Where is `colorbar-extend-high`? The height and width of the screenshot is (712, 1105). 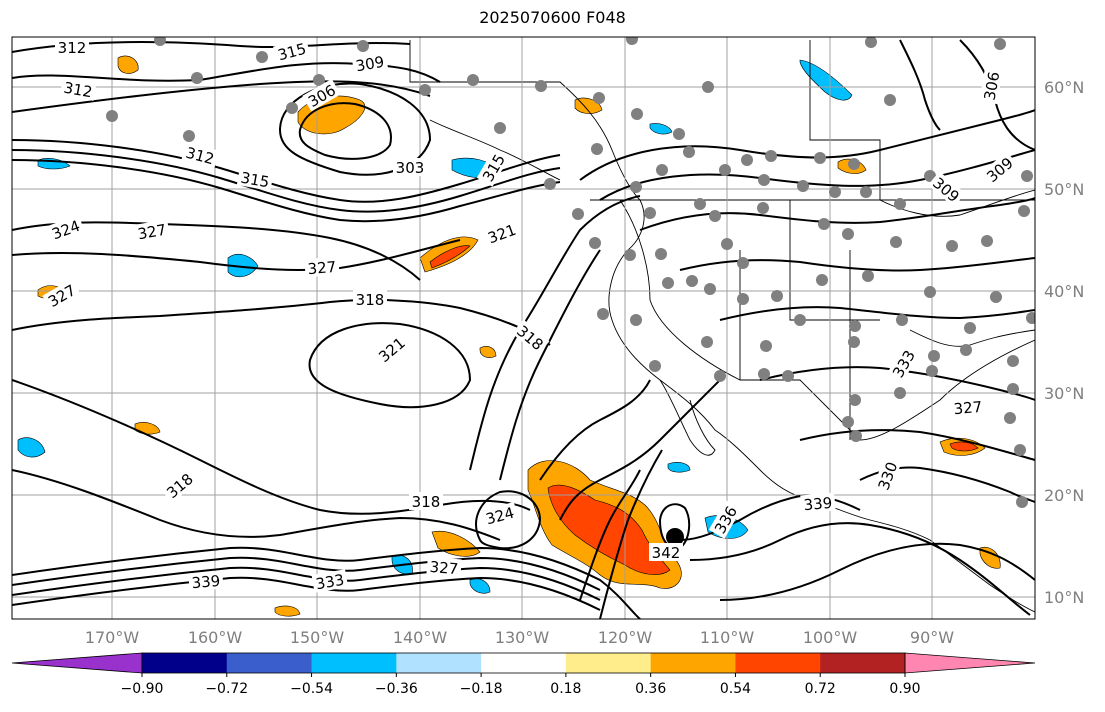 colorbar-extend-high is located at coordinates (970, 663).